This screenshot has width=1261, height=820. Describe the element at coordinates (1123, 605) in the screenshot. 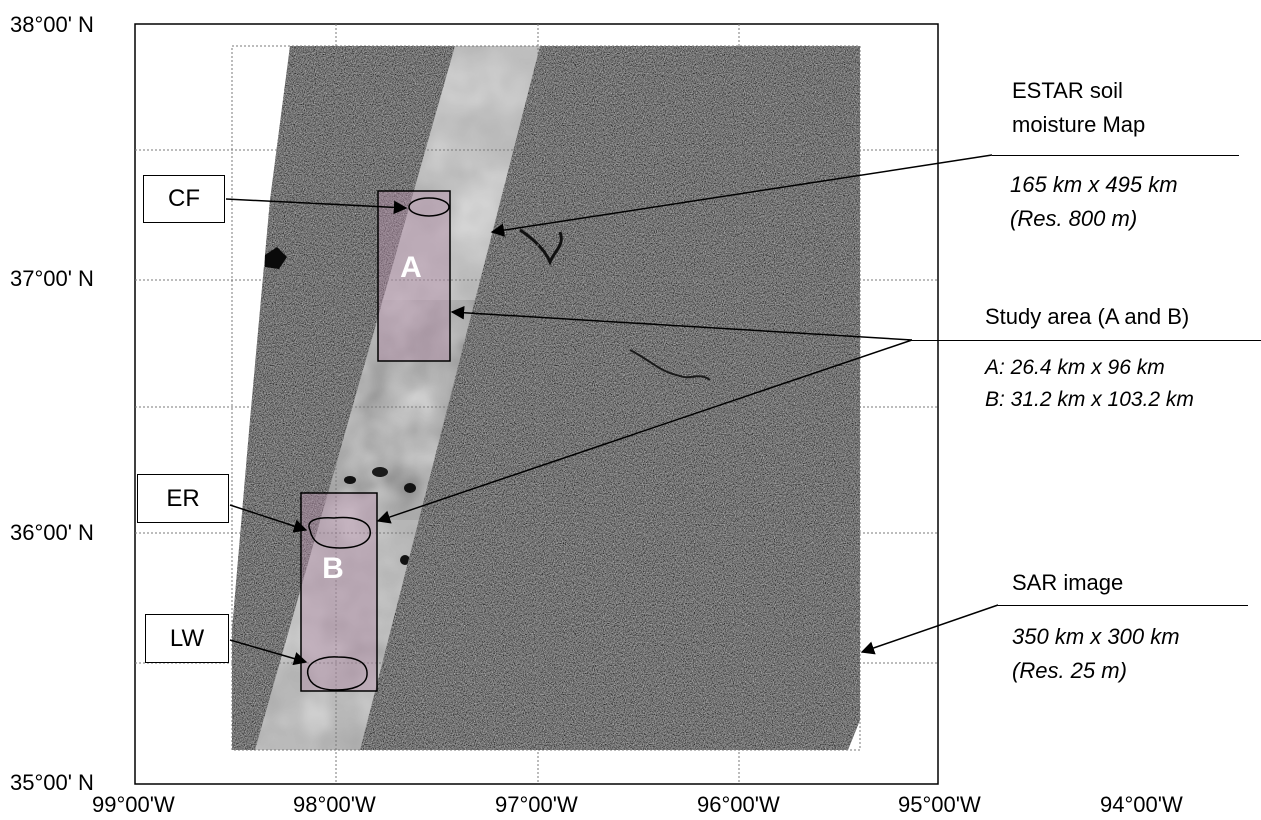

I see `sar-rule` at that location.